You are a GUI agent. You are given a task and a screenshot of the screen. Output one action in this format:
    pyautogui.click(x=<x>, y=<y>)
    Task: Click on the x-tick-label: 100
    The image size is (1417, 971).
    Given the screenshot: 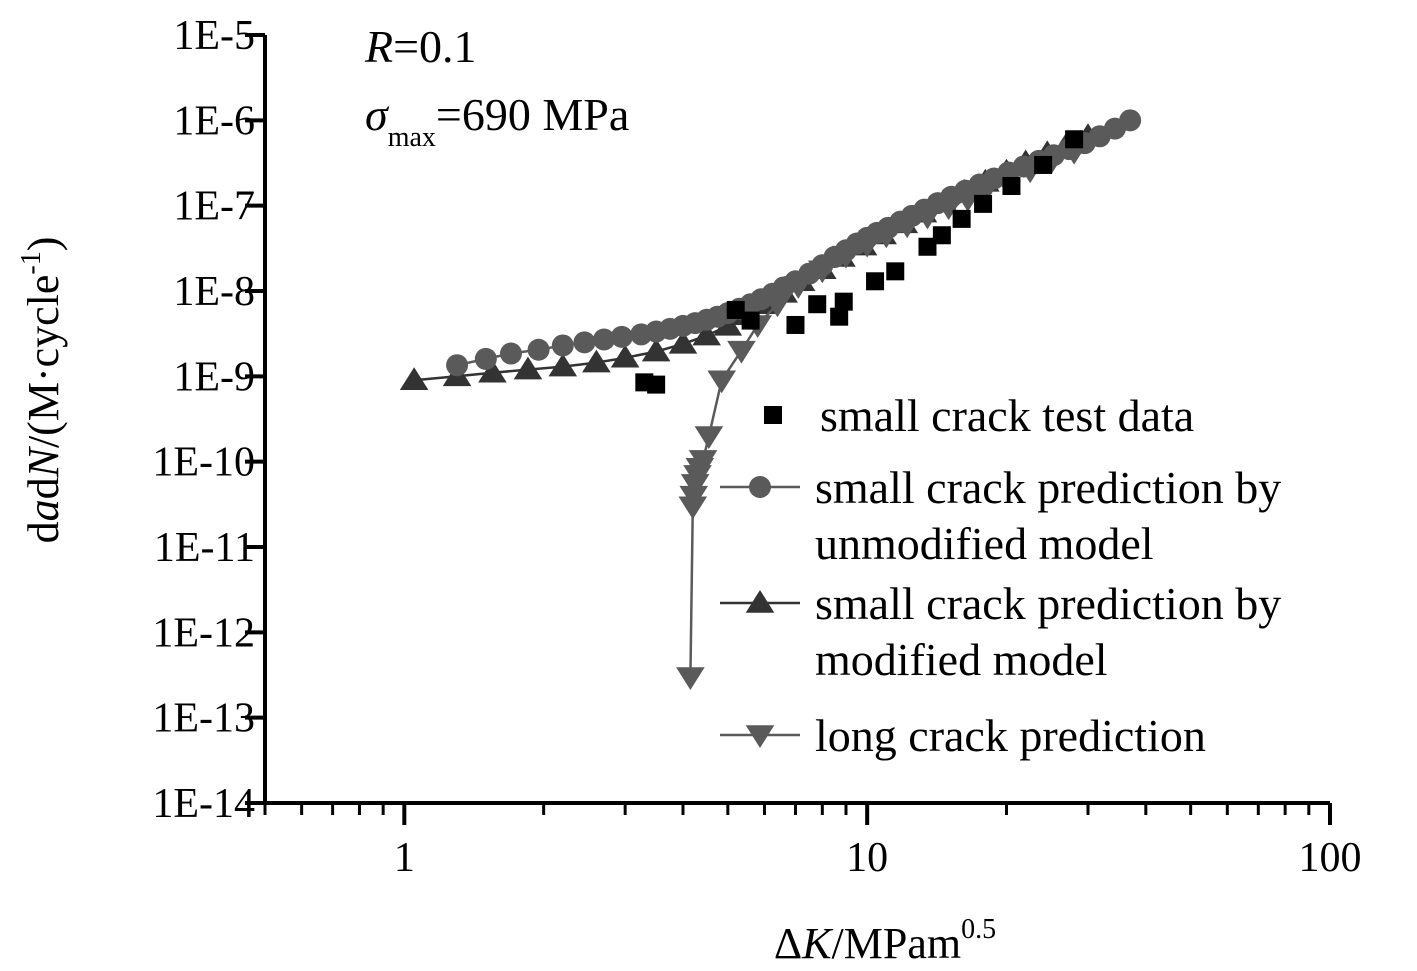 What is the action you would take?
    pyautogui.click(x=1330, y=858)
    